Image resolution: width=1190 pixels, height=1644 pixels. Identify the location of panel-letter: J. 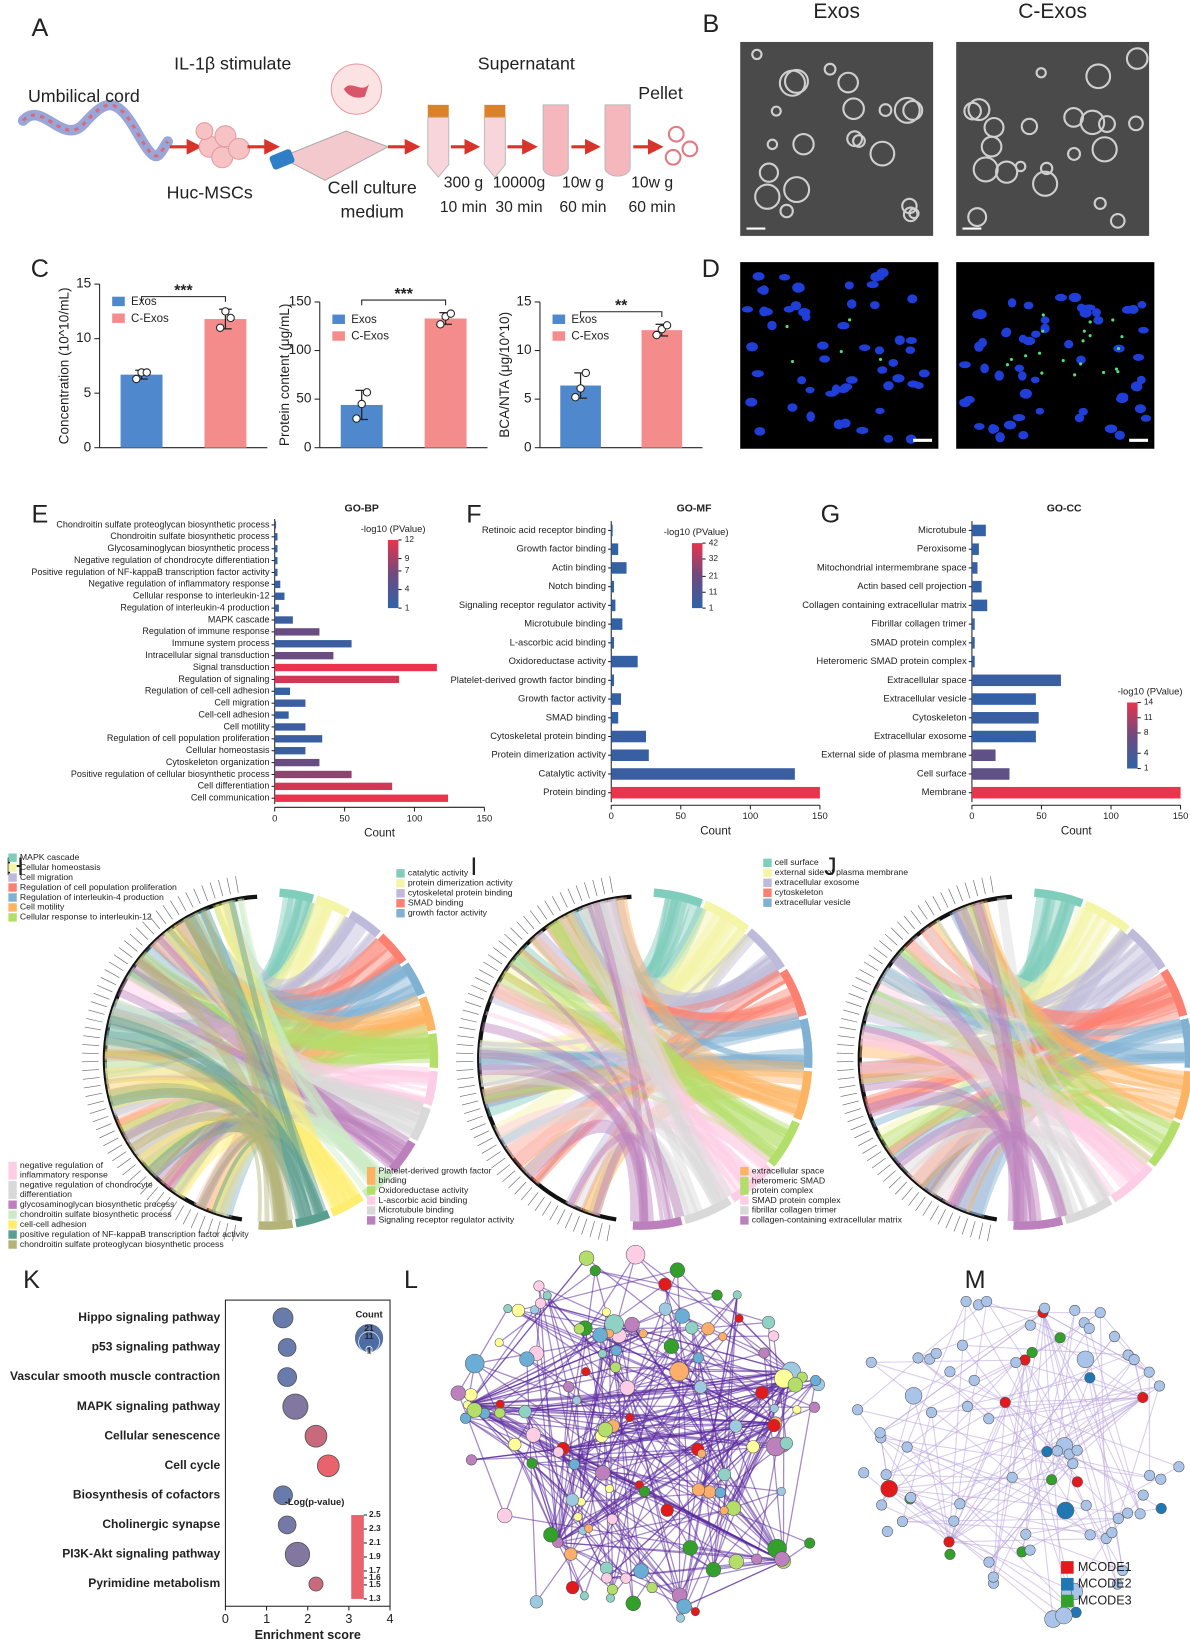
(830, 867).